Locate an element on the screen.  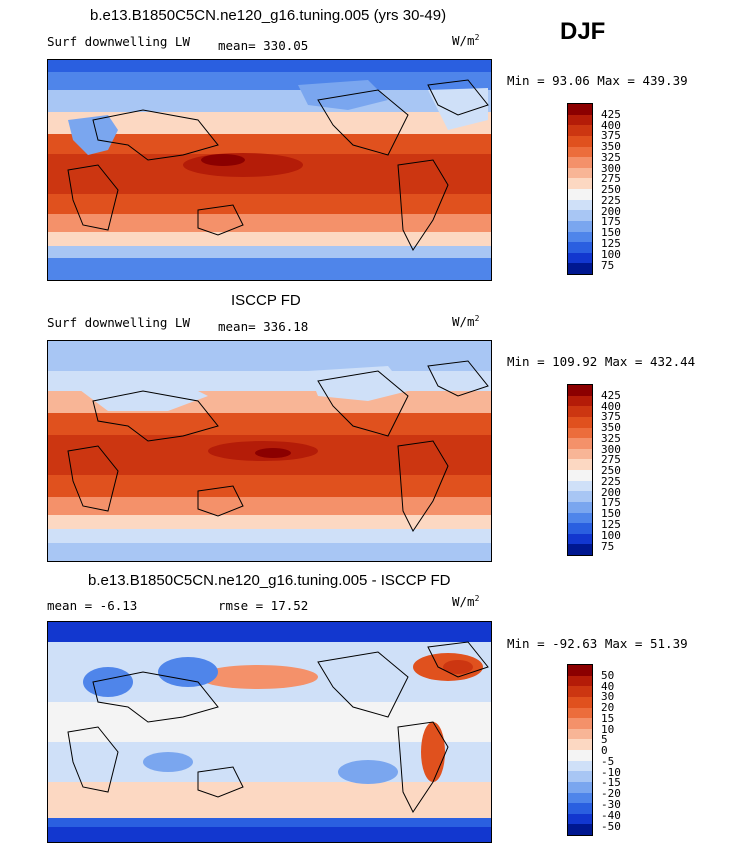
colorbar-tick-label: -15 is located at coordinates (611, 782).